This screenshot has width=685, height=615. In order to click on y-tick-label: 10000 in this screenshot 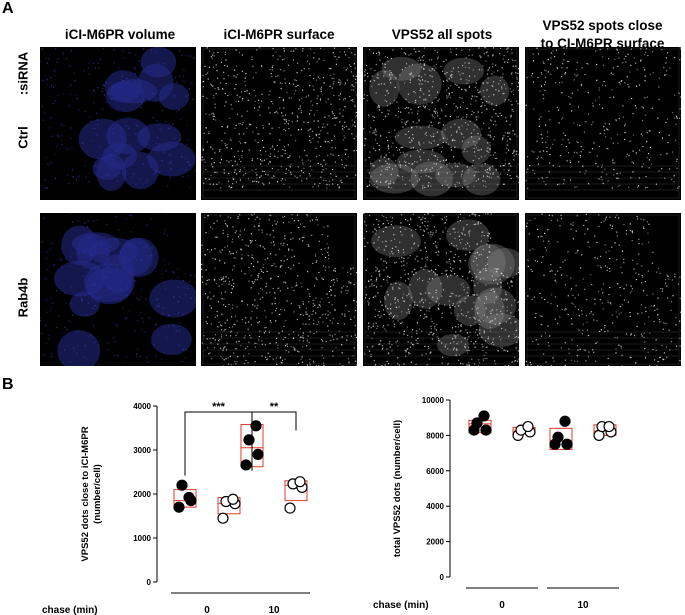, I will do `click(433, 400)`.